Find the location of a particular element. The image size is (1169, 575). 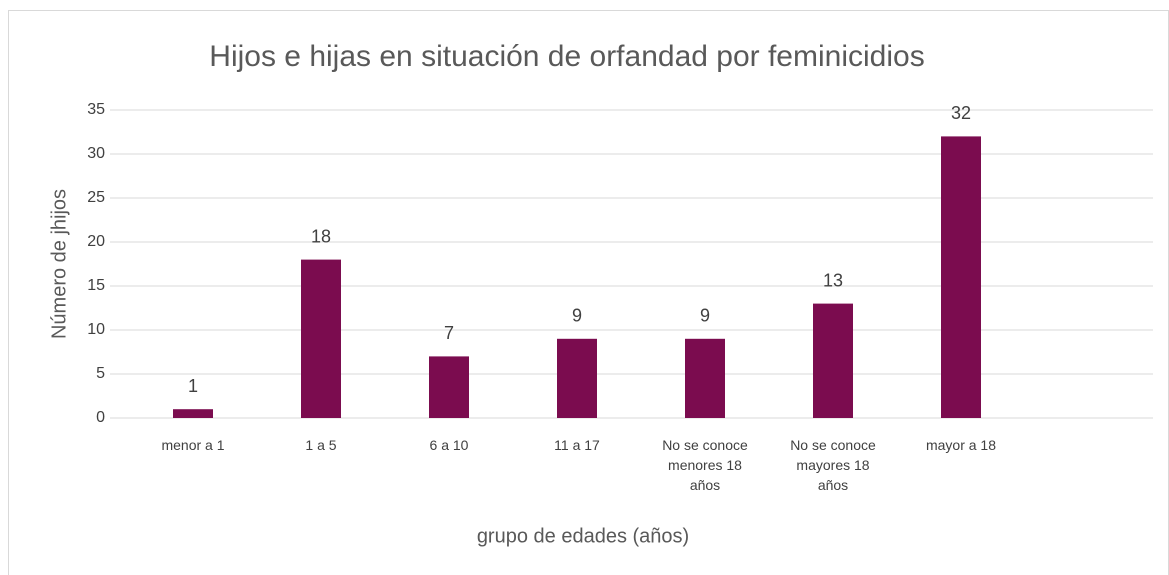

x-tick-label: 6 a 10 is located at coordinates (449, 445).